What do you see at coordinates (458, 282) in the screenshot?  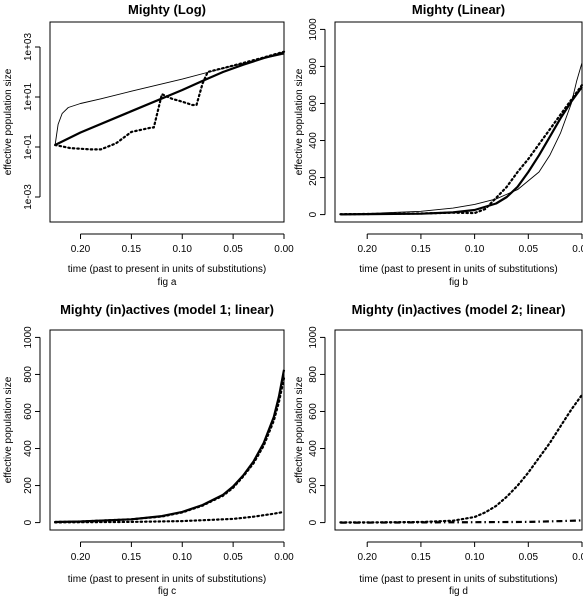 I see `figure-caption: fig b` at bounding box center [458, 282].